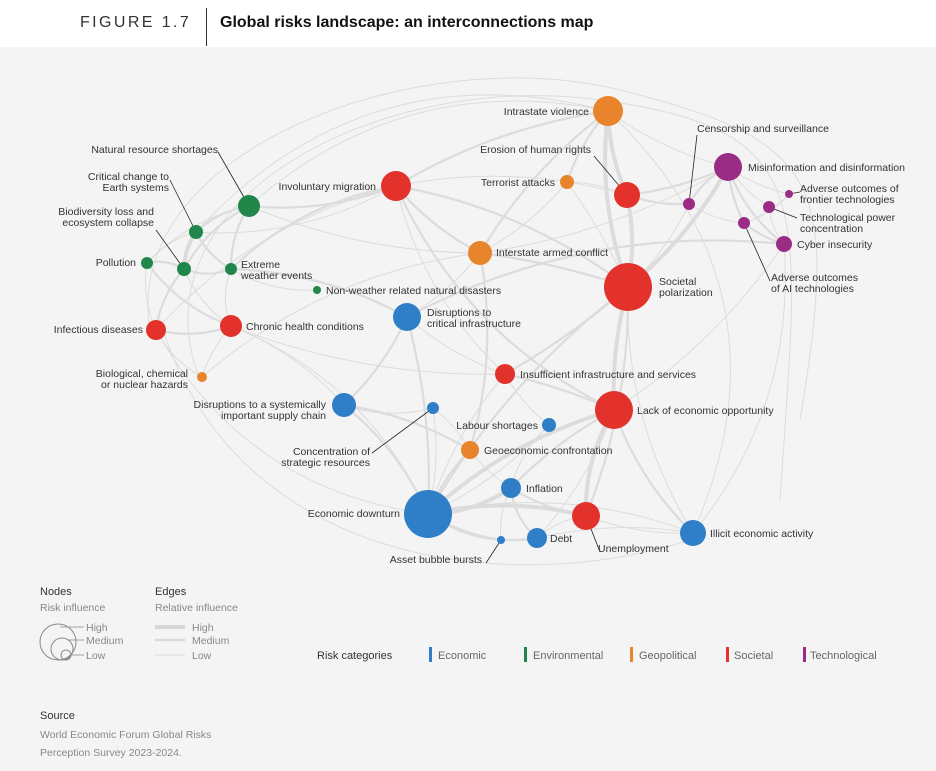 This screenshot has width=936, height=771. Describe the element at coordinates (328, 187) in the screenshot. I see `node-label-line: Involuntary migration` at that location.